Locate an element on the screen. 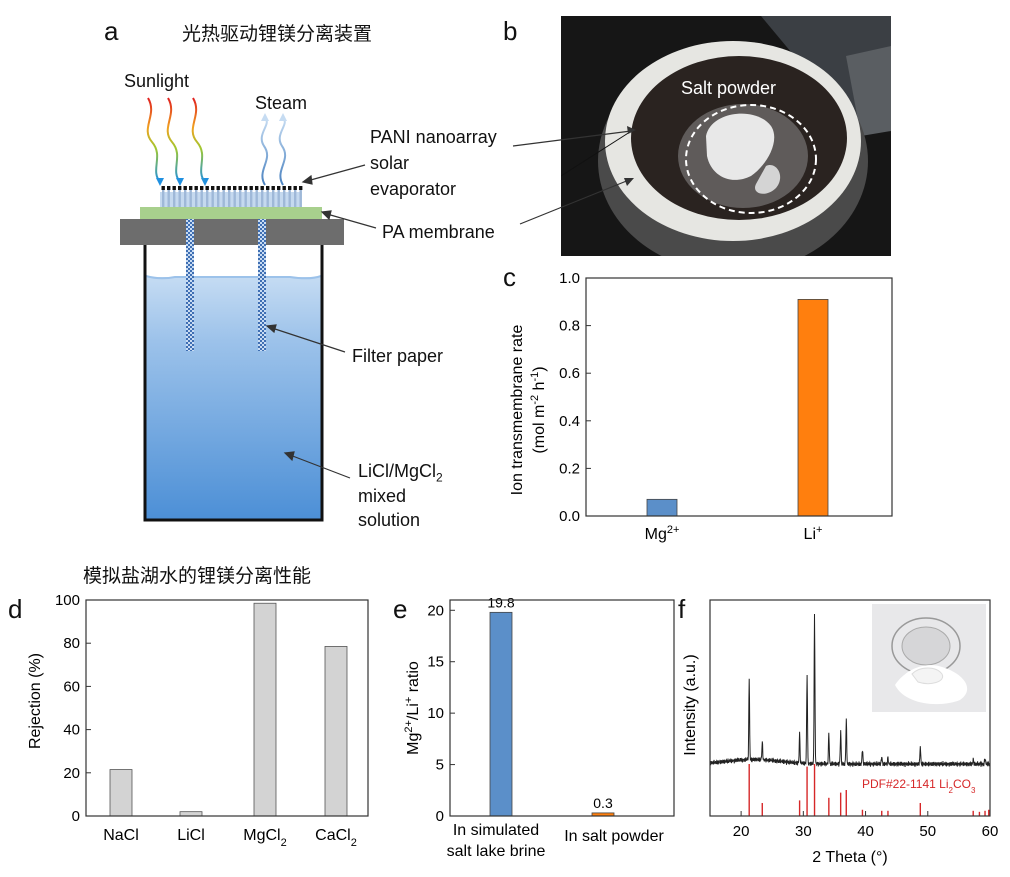 Image resolution: width=1010 pixels, height=877 pixels. chart-d-ytick-label: 40 is located at coordinates (71, 730).